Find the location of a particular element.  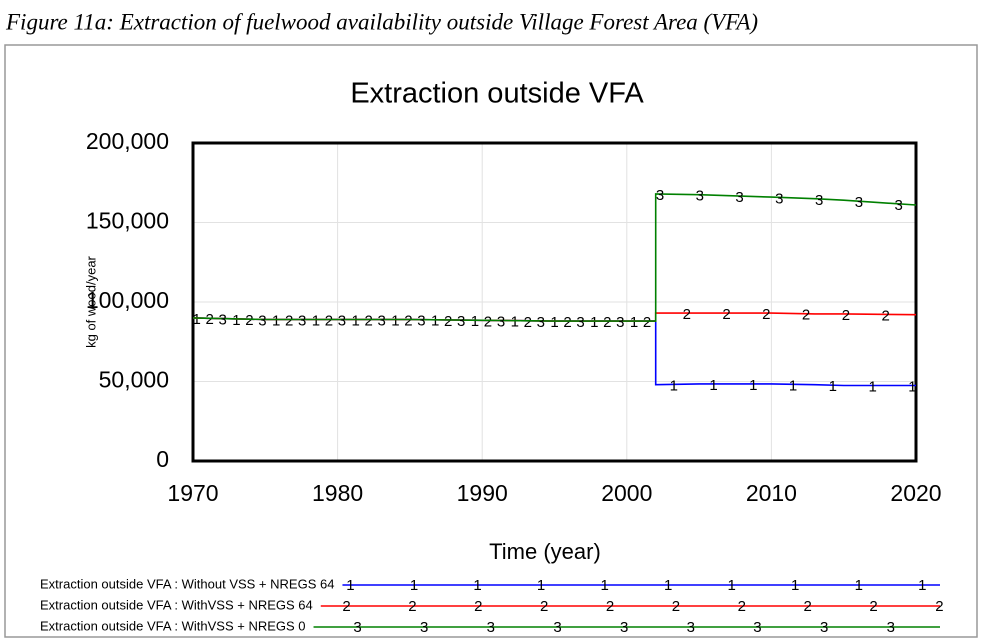

x-axis-label: Time (year) is located at coordinates (545, 551).